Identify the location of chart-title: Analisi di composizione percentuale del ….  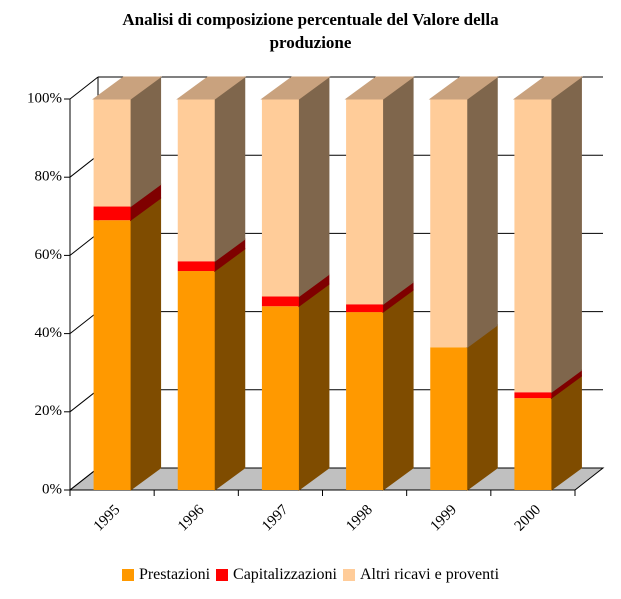
(310, 31).